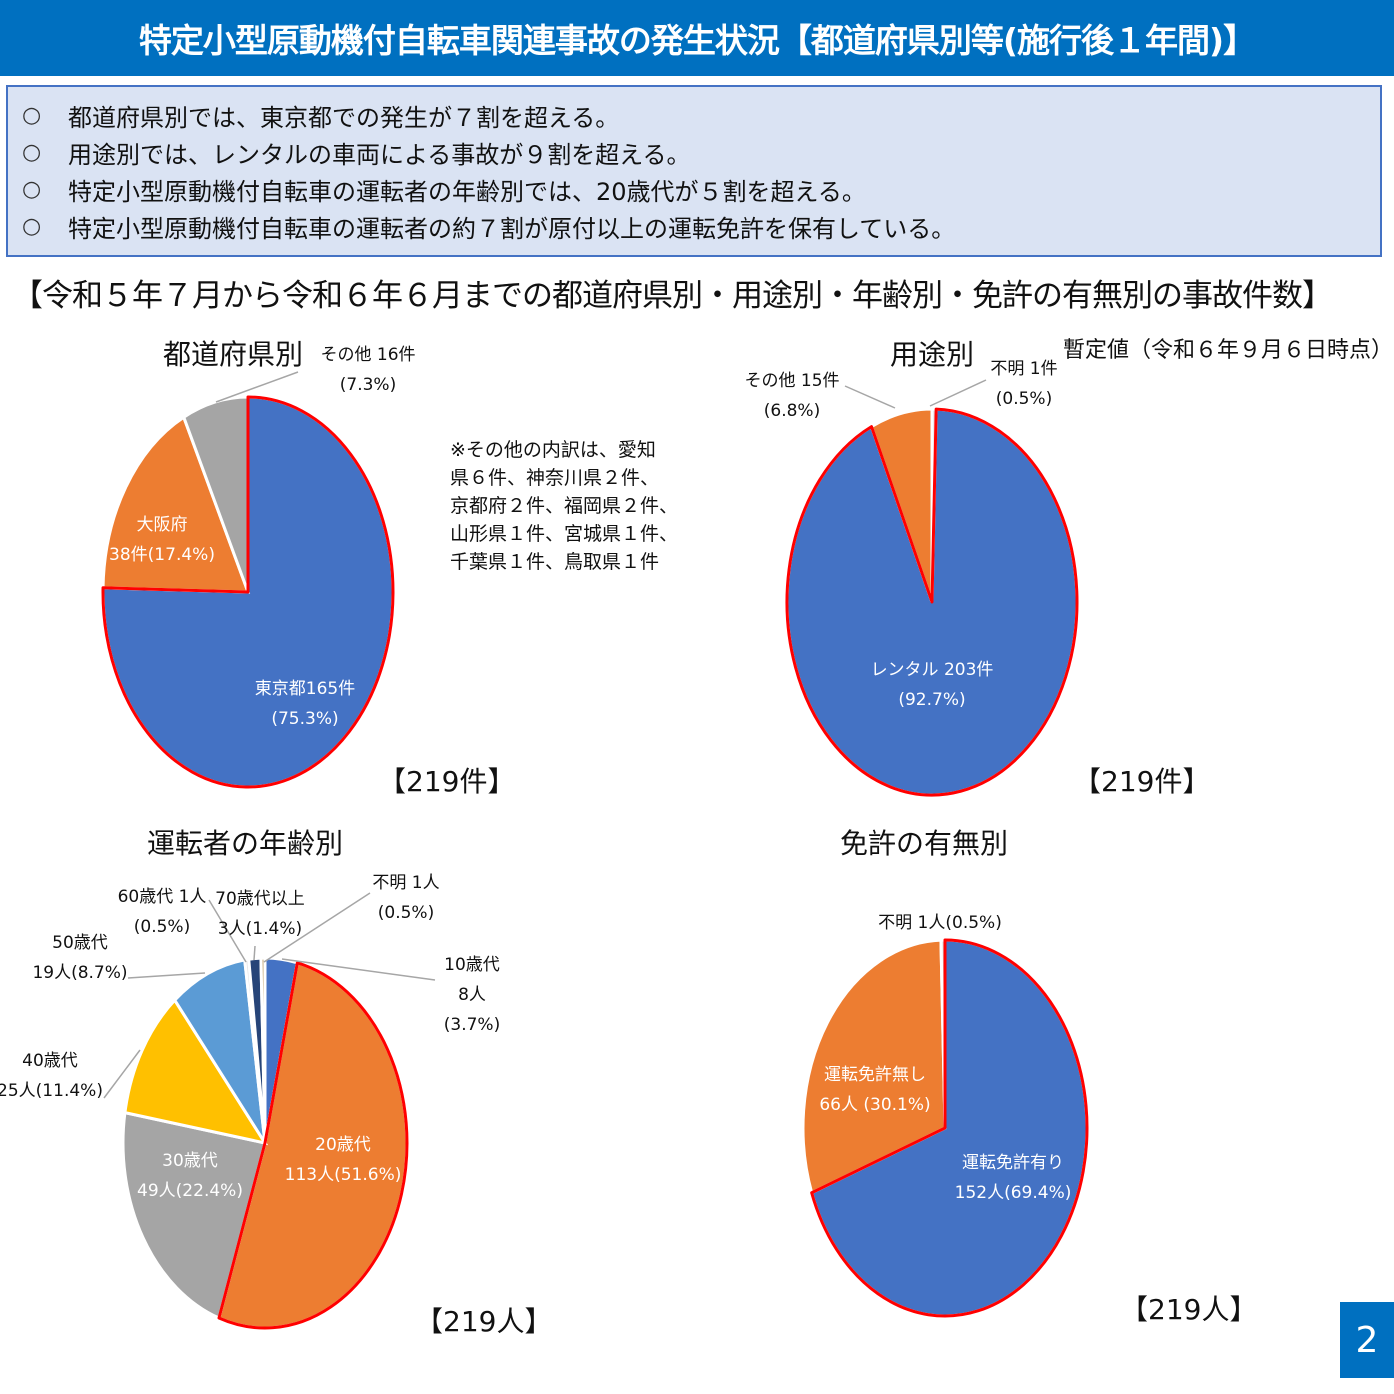 This screenshot has height=1394, width=1394. Describe the element at coordinates (791, 381) in the screenshot. I see `slice-label: その他 15件` at that location.